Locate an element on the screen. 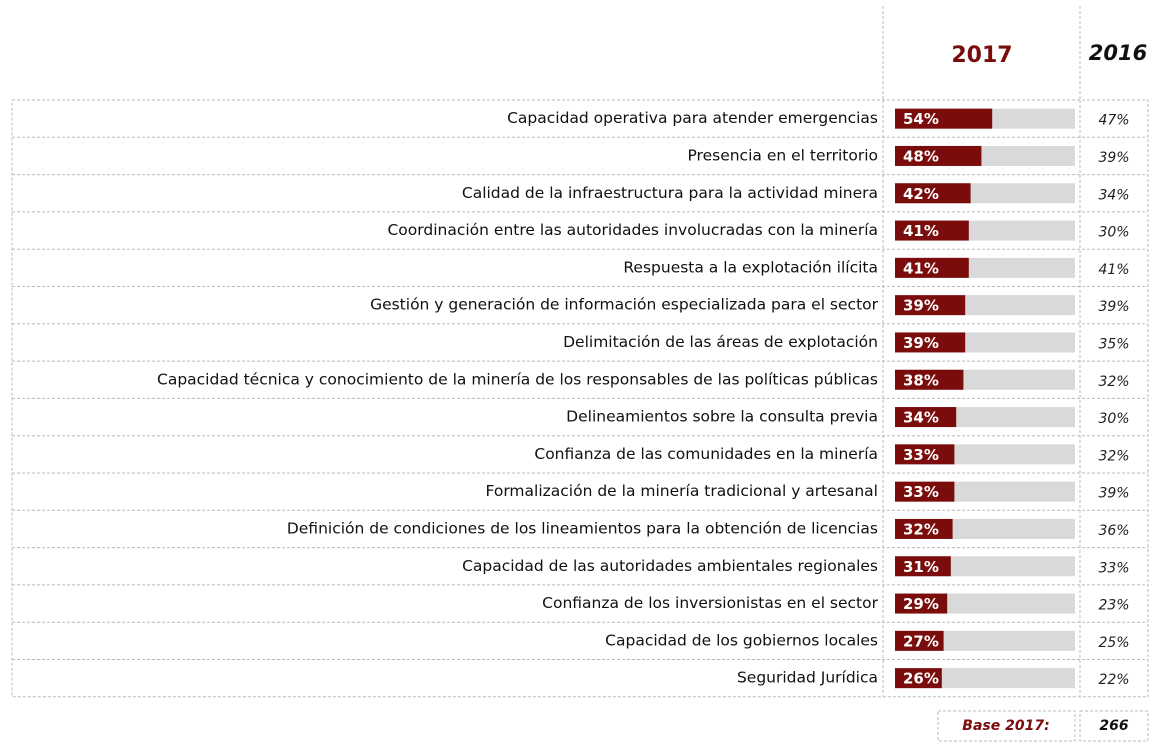 This screenshot has width=1149, height=744. series-header: 2017 is located at coordinates (981, 55).